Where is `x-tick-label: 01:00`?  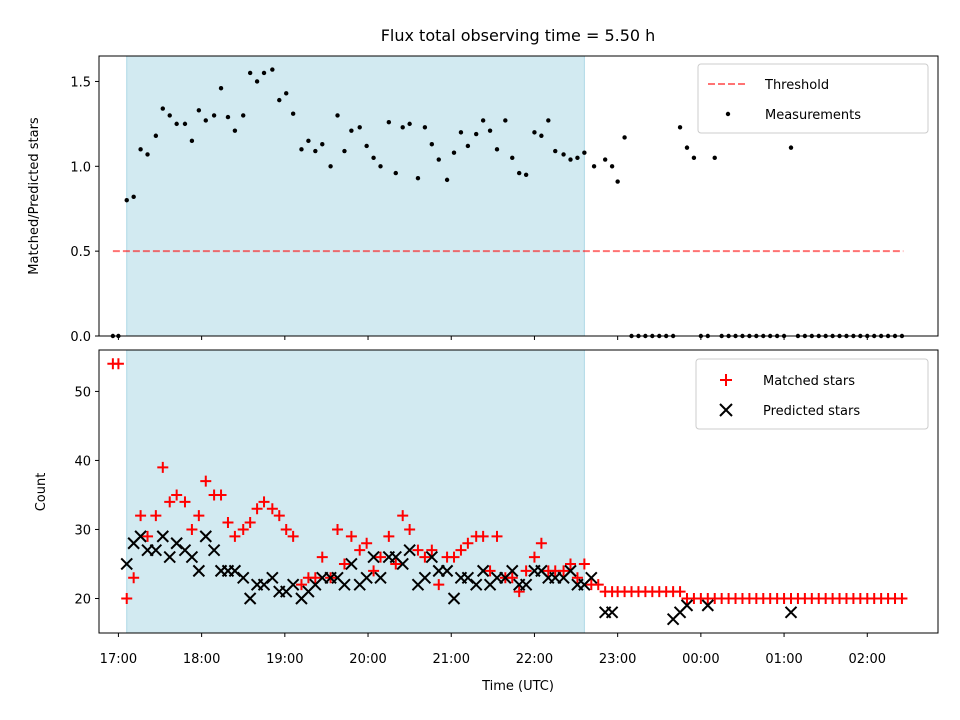
x-tick-label: 01:00 is located at coordinates (783, 659).